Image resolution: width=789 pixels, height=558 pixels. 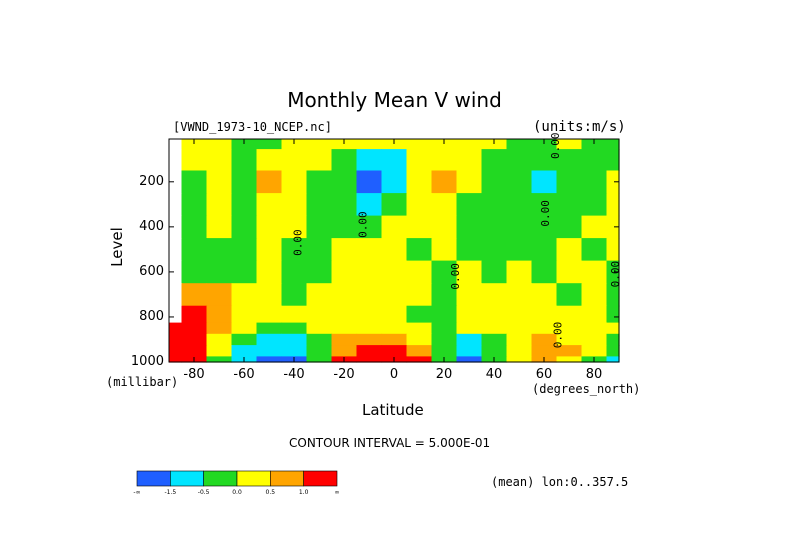 What do you see at coordinates (393, 410) in the screenshot?
I see `x-axis-label: Latitude` at bounding box center [393, 410].